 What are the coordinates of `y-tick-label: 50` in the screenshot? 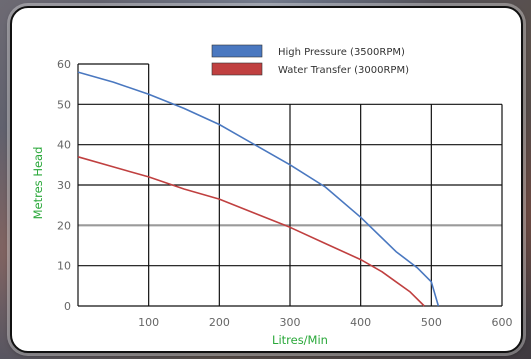 It's located at (64, 104).